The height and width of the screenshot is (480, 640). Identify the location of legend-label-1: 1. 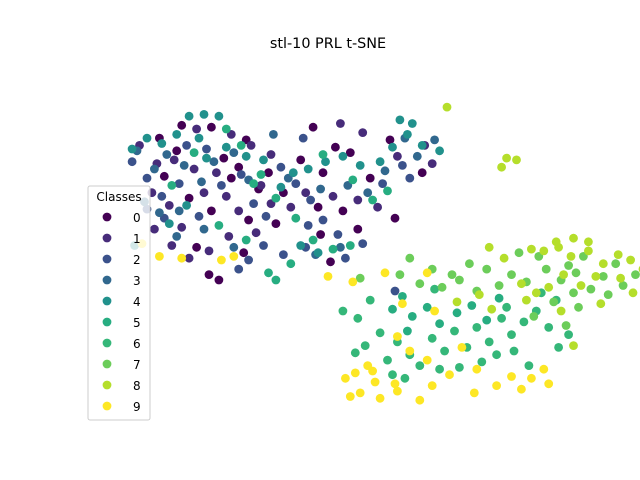
(137, 239).